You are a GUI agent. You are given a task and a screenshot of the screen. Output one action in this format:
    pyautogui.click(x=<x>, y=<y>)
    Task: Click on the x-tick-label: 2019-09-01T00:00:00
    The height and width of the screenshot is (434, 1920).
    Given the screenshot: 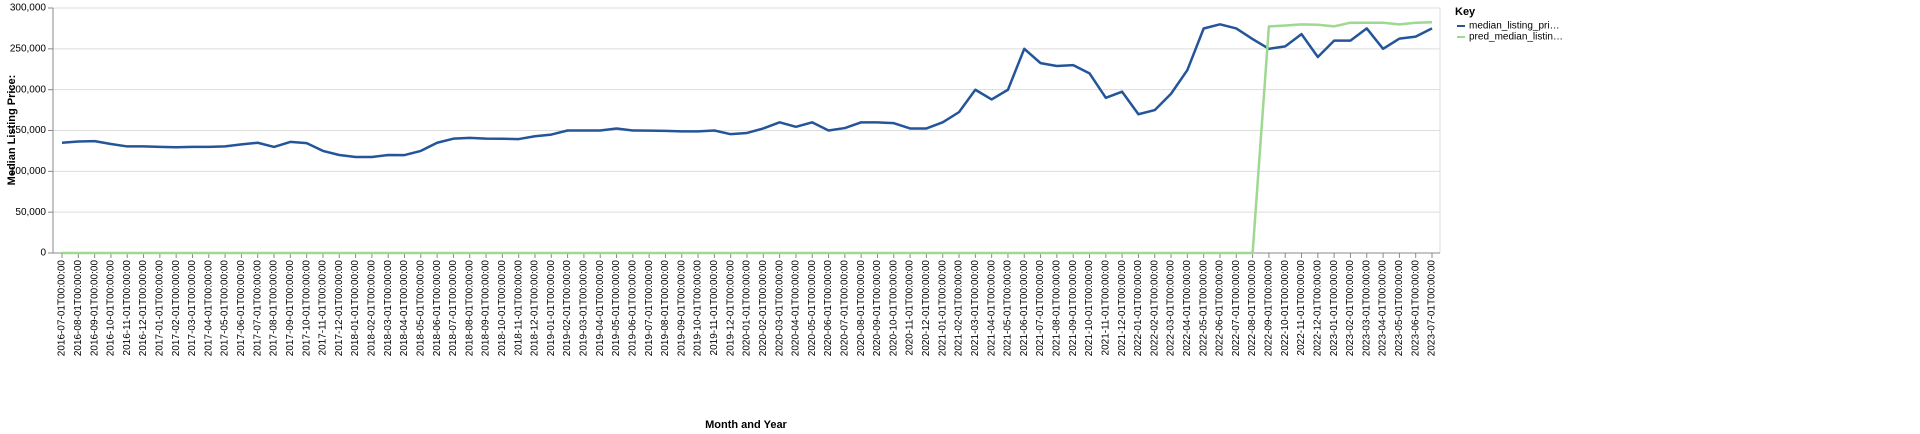 What is the action you would take?
    pyautogui.click(x=681, y=308)
    